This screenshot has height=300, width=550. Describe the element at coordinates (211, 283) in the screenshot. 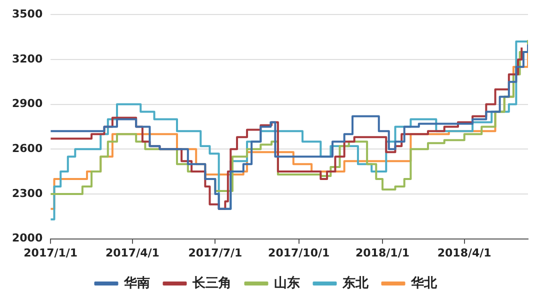

I see `legend-label: 长三角` at that location.